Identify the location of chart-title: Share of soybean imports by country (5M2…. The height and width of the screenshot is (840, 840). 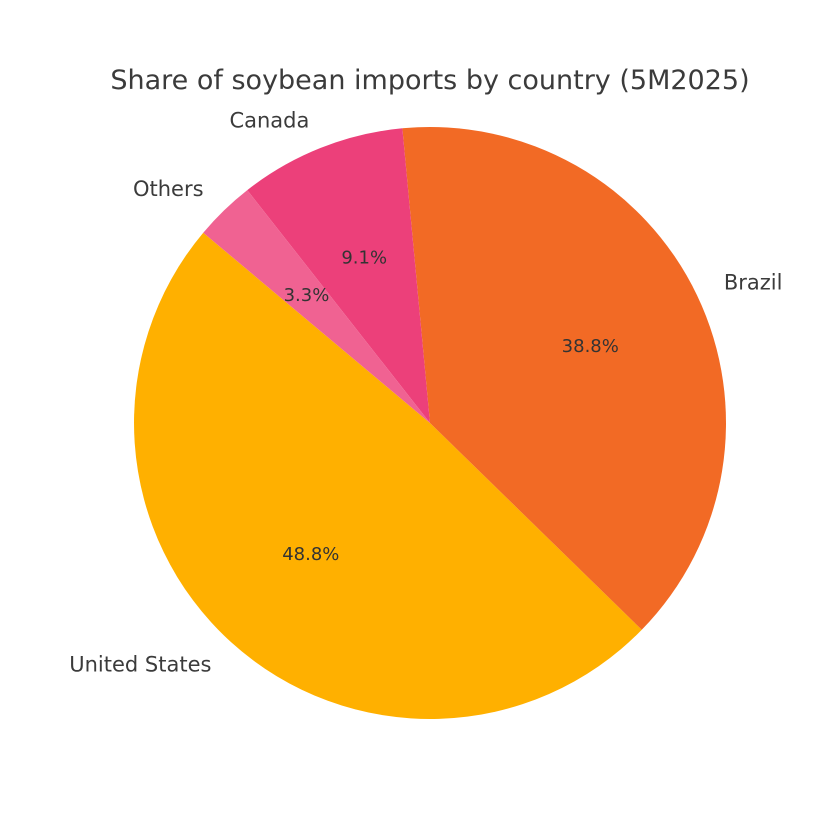
(429, 80).